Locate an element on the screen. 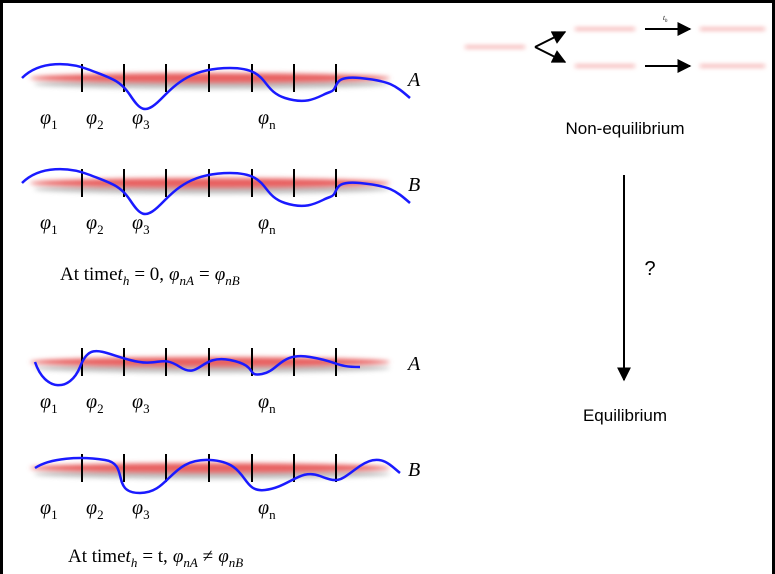 Image resolution: width=775 pixels, height=574 pixels. bottom-label: Equilibrium is located at coordinates (625, 415).